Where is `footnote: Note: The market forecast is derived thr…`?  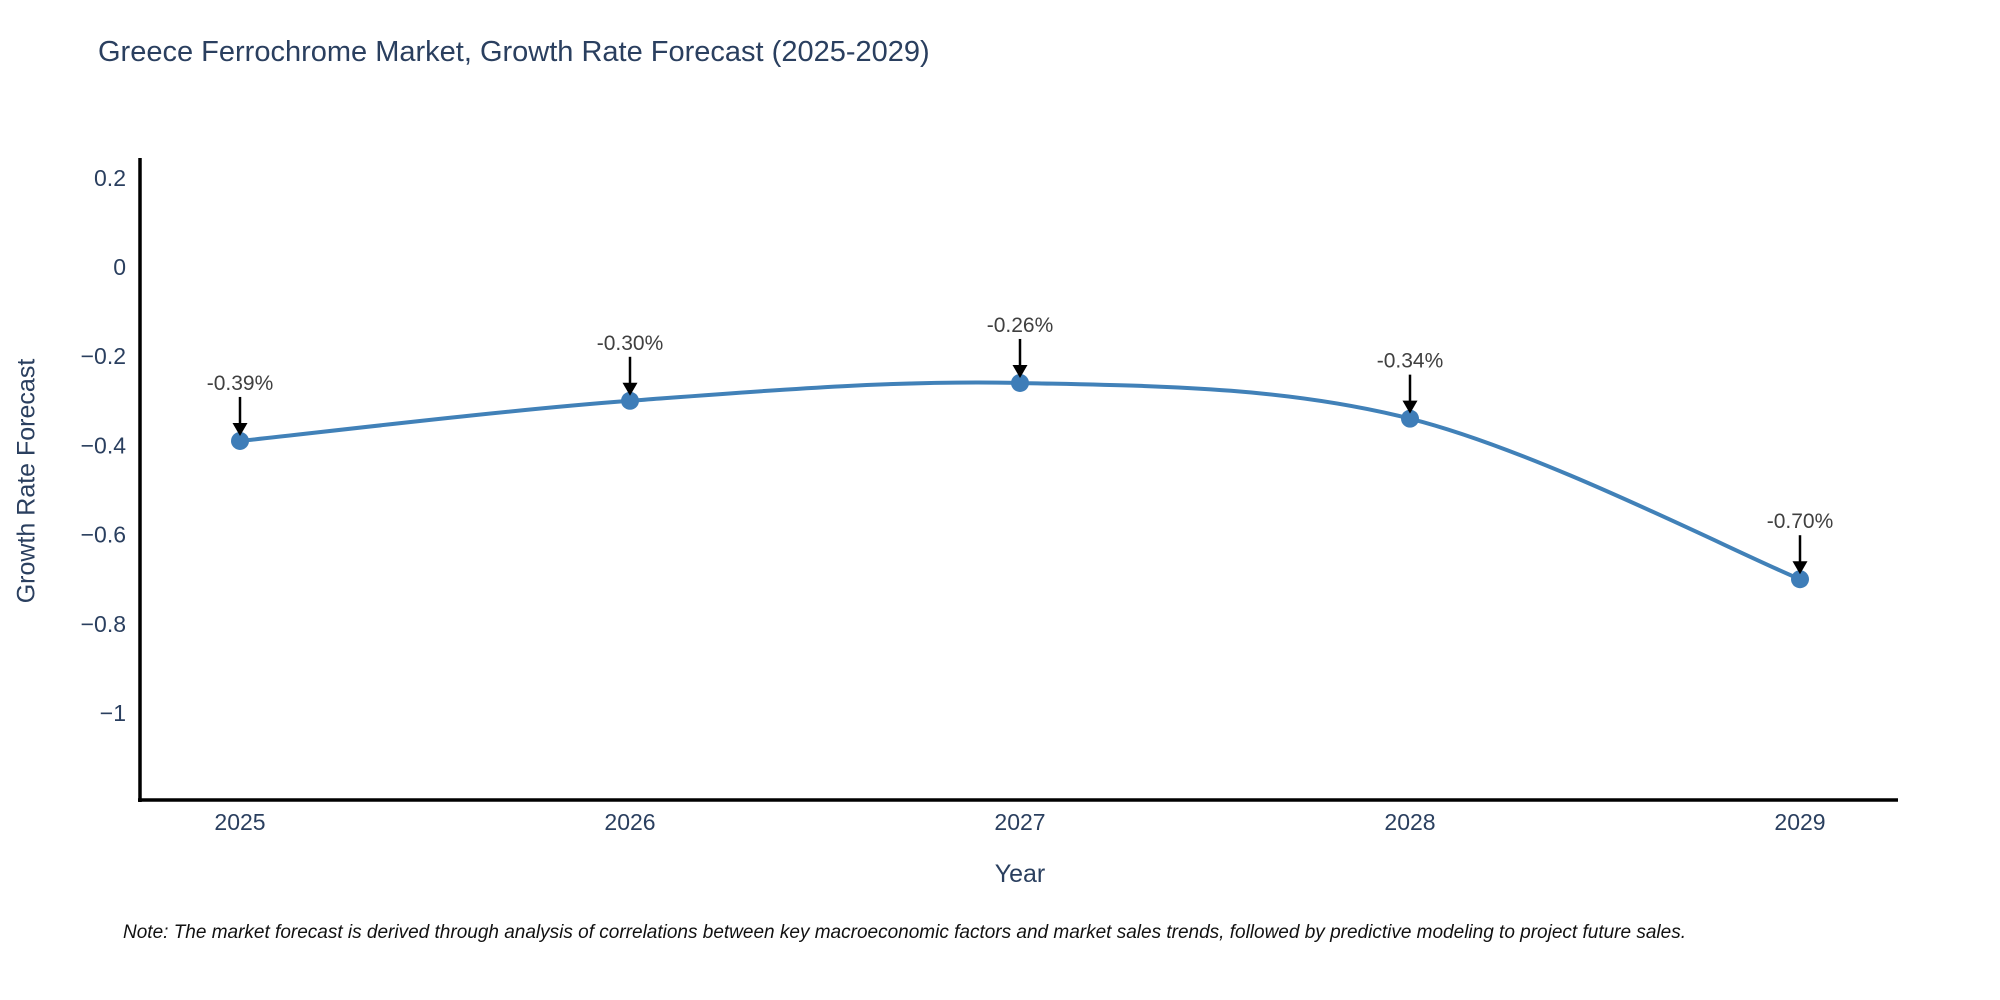
footnote: Note: The market forecast is derived thr… is located at coordinates (904, 932).